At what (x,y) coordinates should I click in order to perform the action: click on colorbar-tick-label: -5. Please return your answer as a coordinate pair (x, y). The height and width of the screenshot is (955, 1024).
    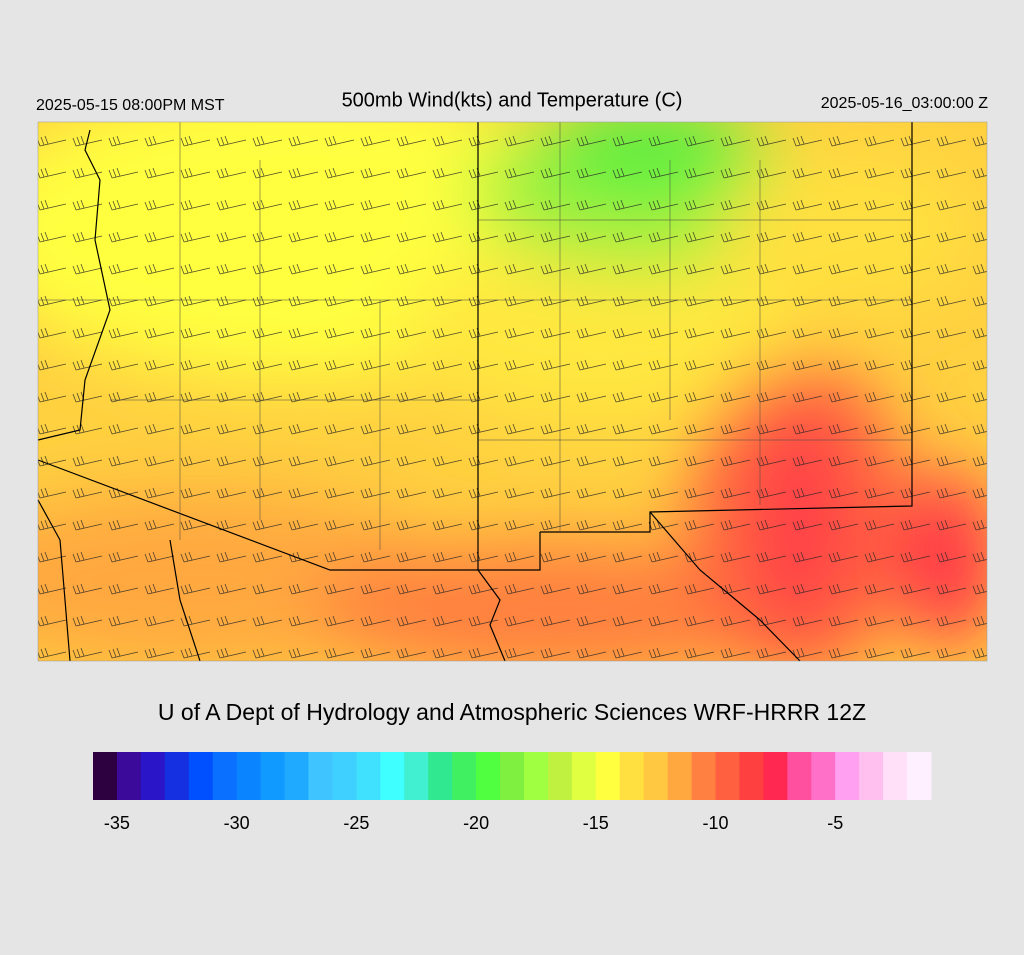
    Looking at the image, I should click on (835, 823).